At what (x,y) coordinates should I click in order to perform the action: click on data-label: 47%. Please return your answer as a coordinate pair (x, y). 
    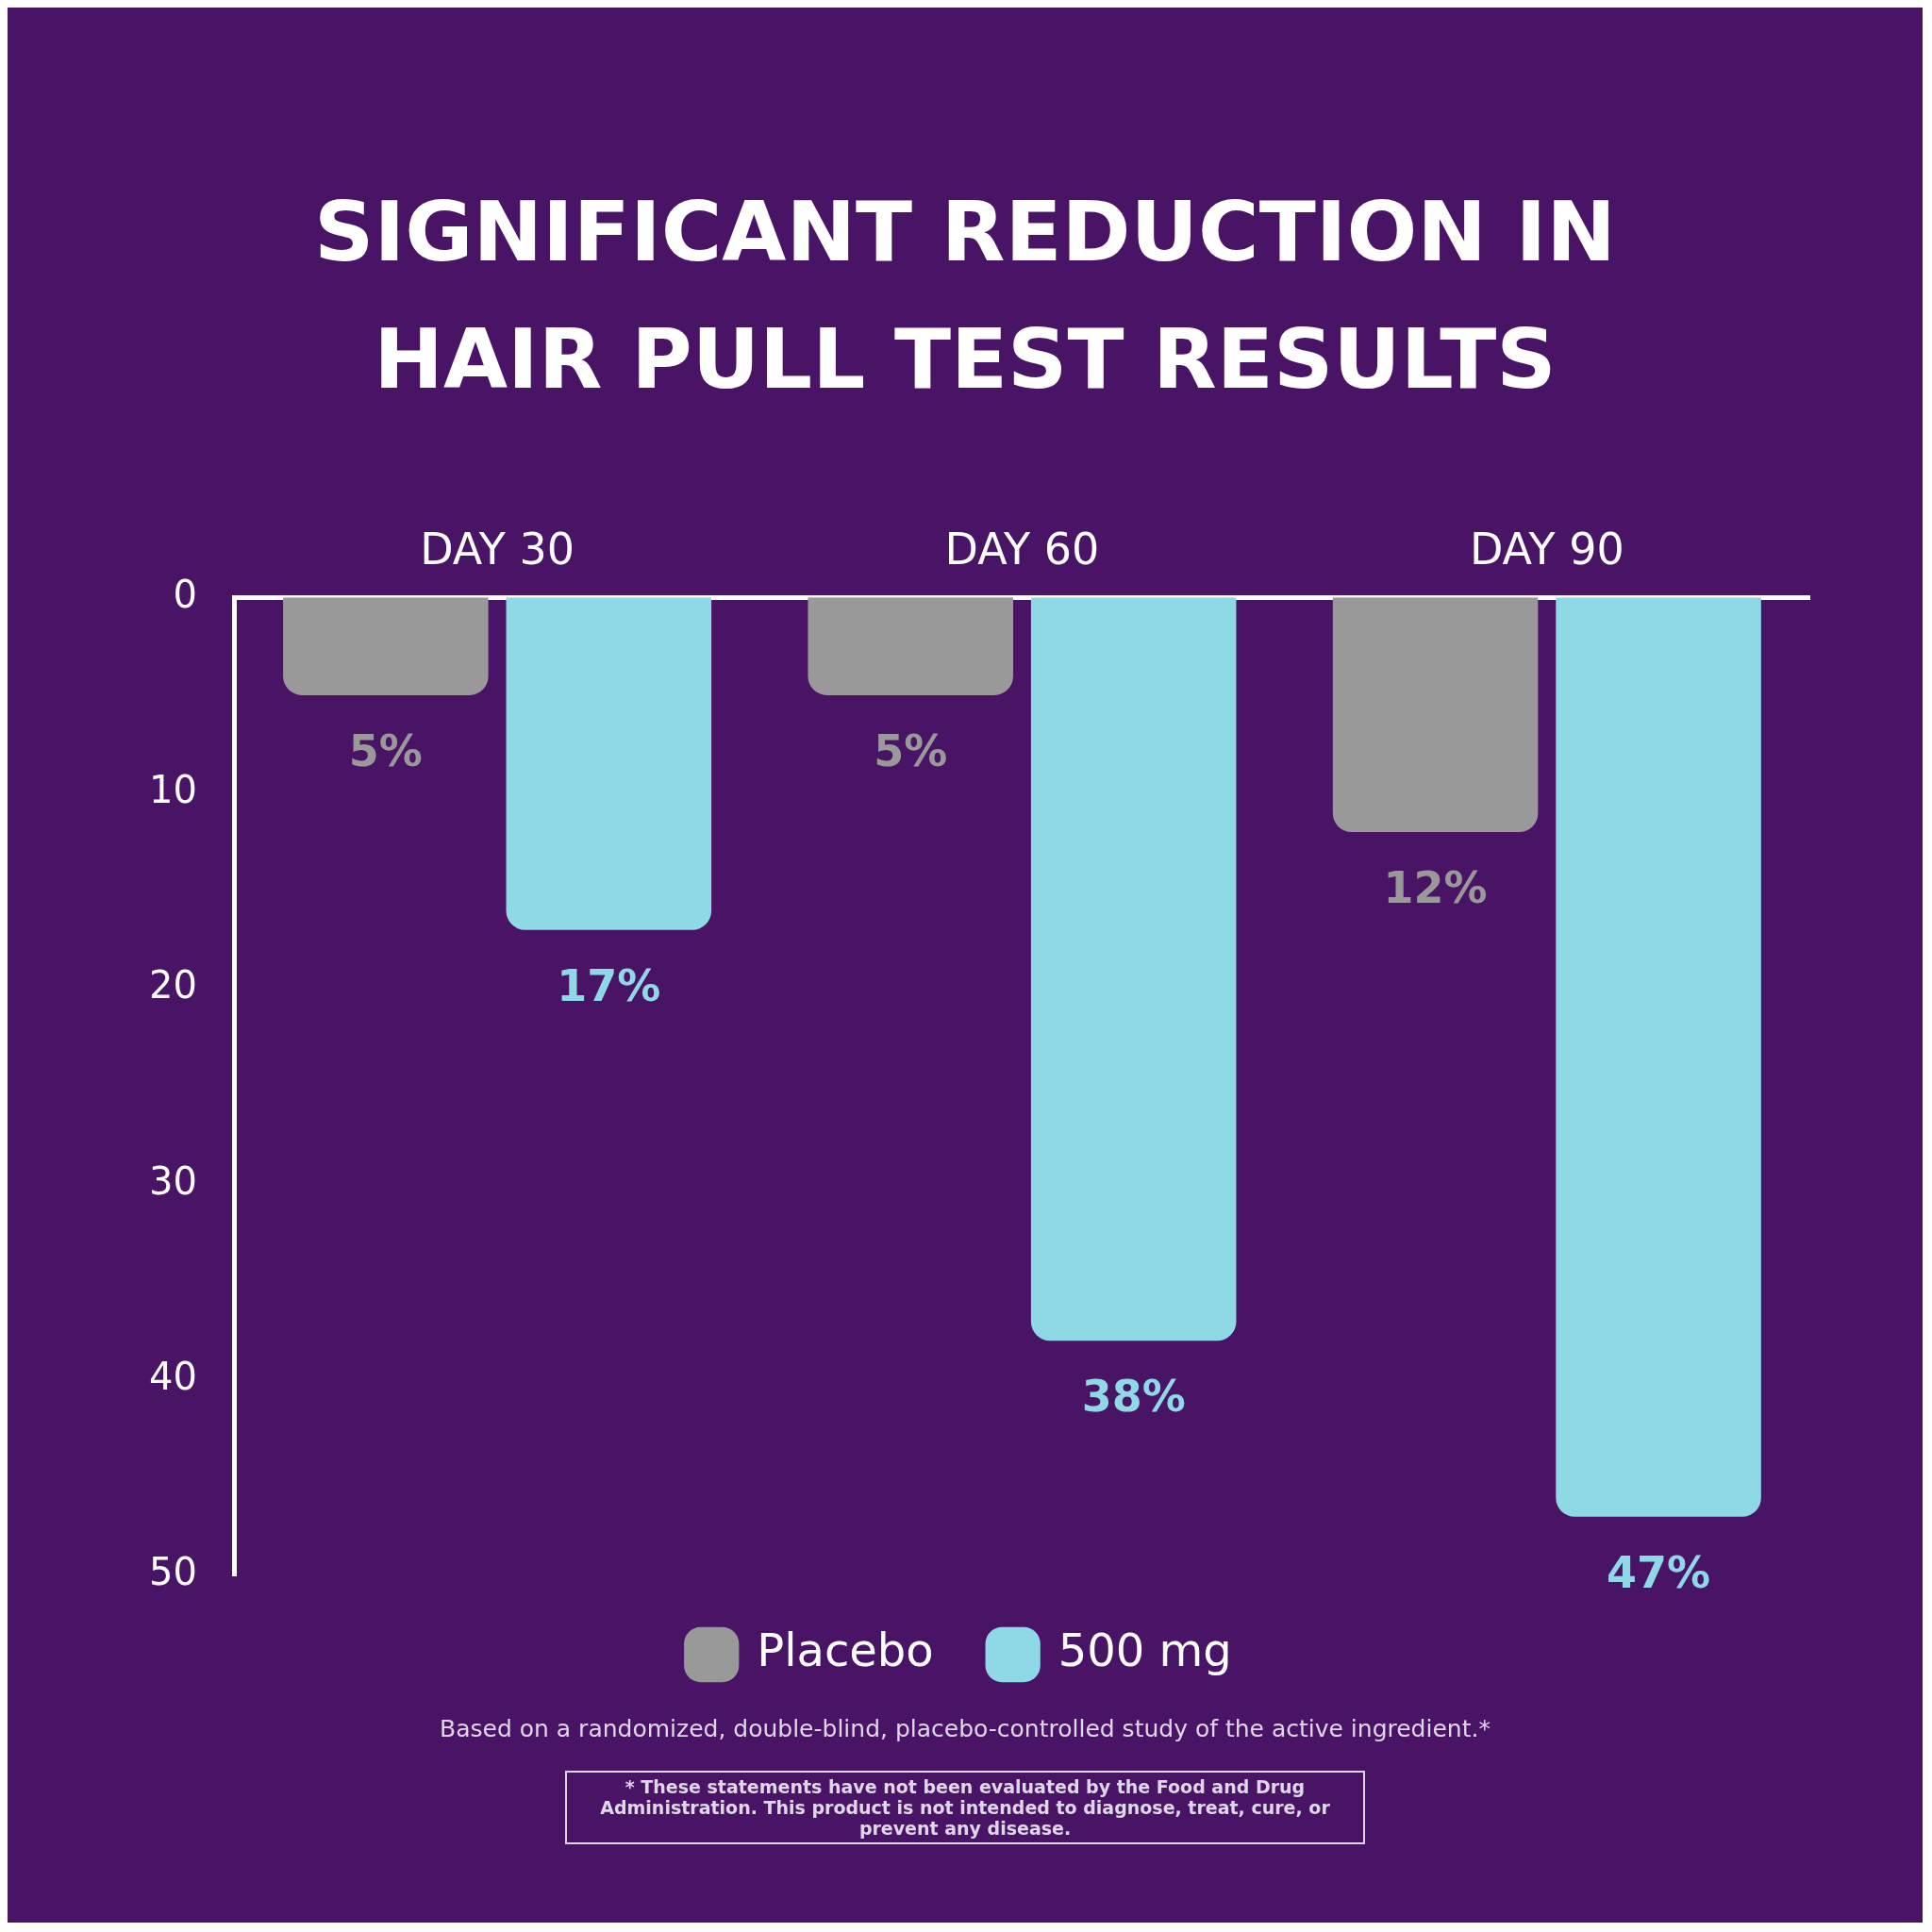
    Looking at the image, I should click on (1659, 1572).